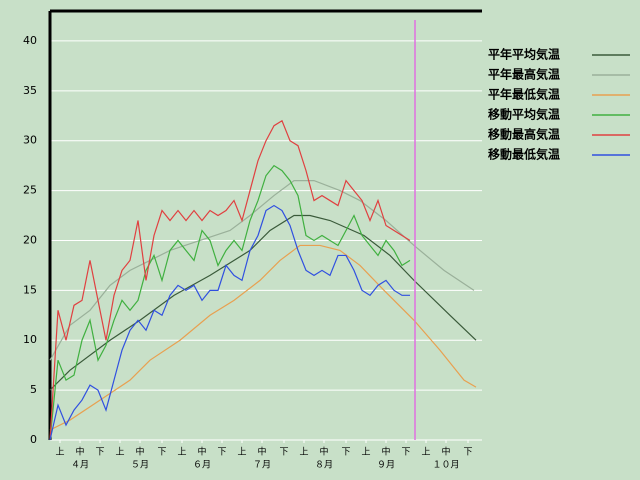 This screenshot has width=640, height=480. I want to click on y-tick-label: 20, so click(30, 239).